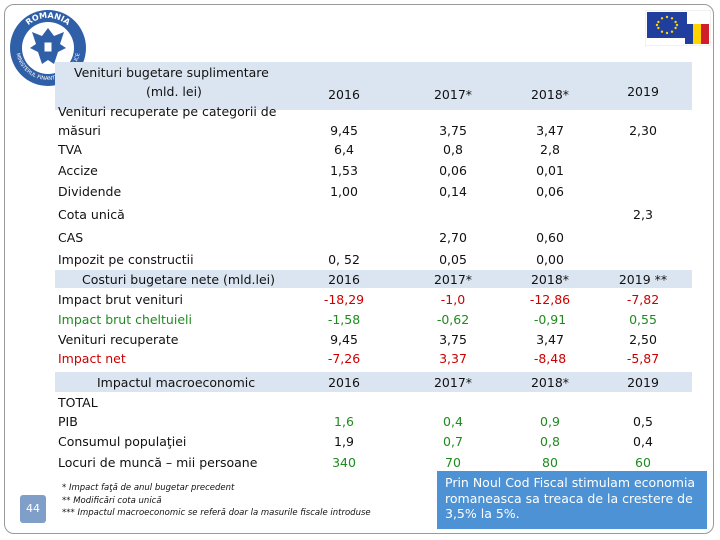  Describe the element at coordinates (550, 382) in the screenshot. I see `section3-year: 2018*` at that location.